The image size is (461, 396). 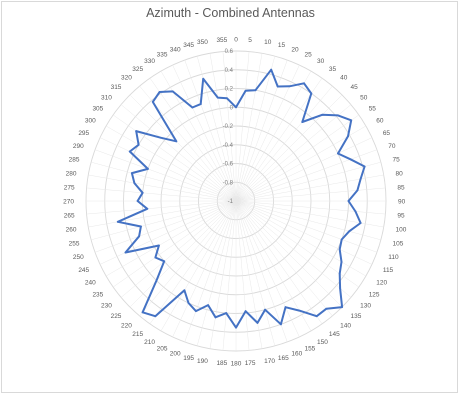 What do you see at coordinates (149, 61) in the screenshot?
I see `angle-label: 330` at bounding box center [149, 61].